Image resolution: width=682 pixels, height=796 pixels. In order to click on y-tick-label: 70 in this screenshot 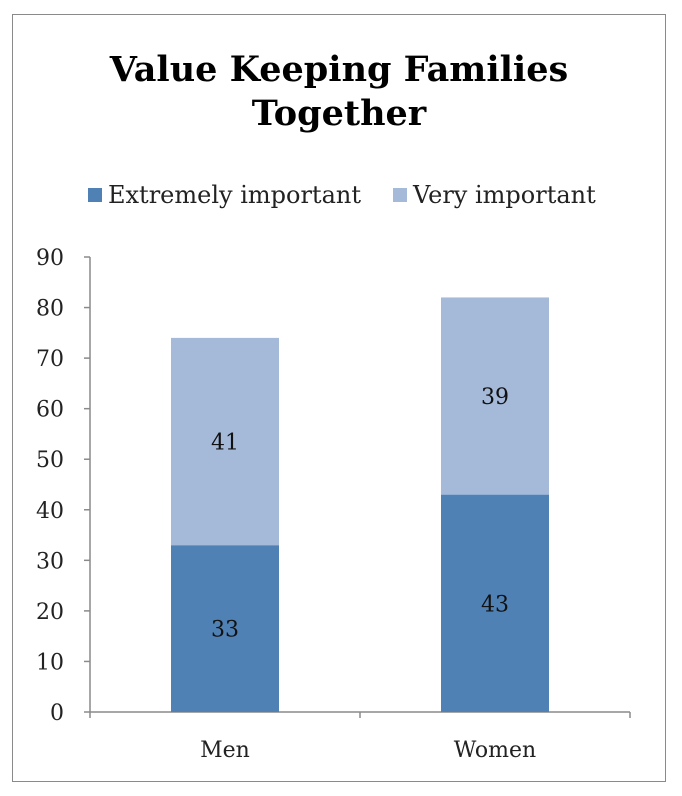, I will do `click(50, 359)`.